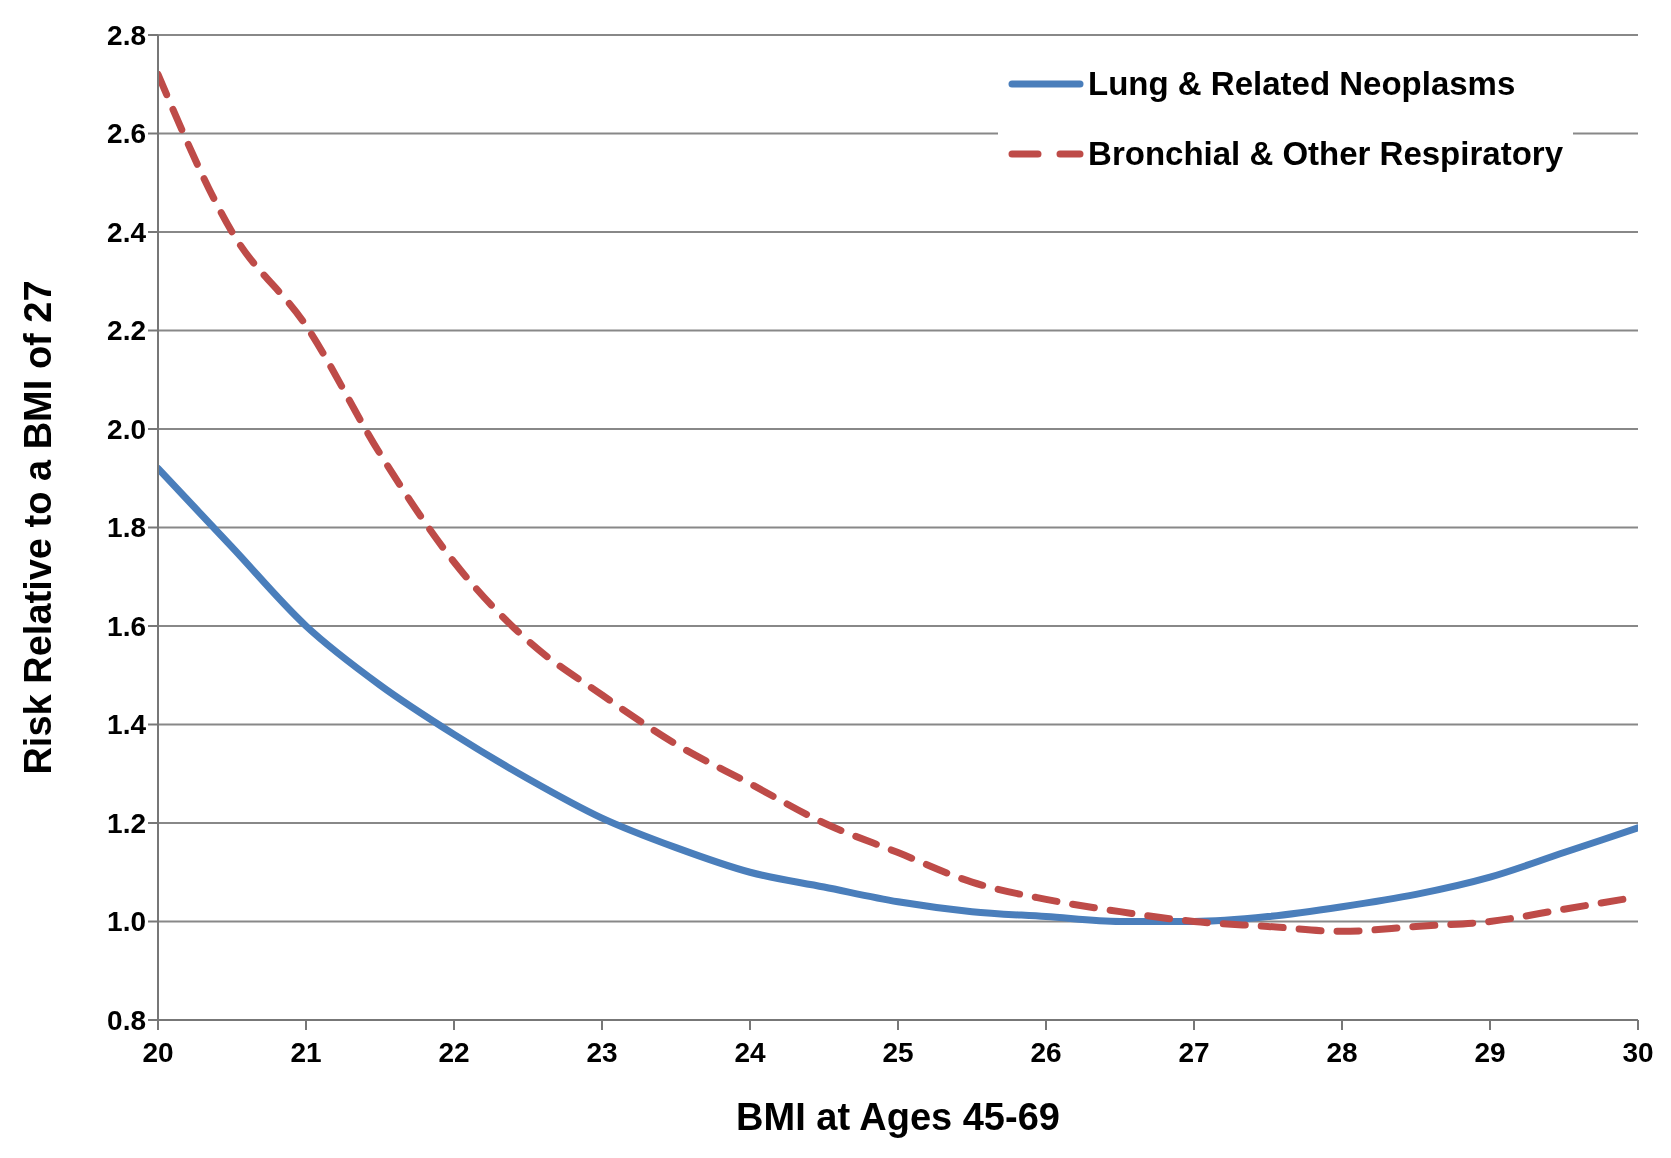 The image size is (1671, 1158). What do you see at coordinates (1325, 154) in the screenshot?
I see `legend-label: Bronchial & Other Respiratory` at bounding box center [1325, 154].